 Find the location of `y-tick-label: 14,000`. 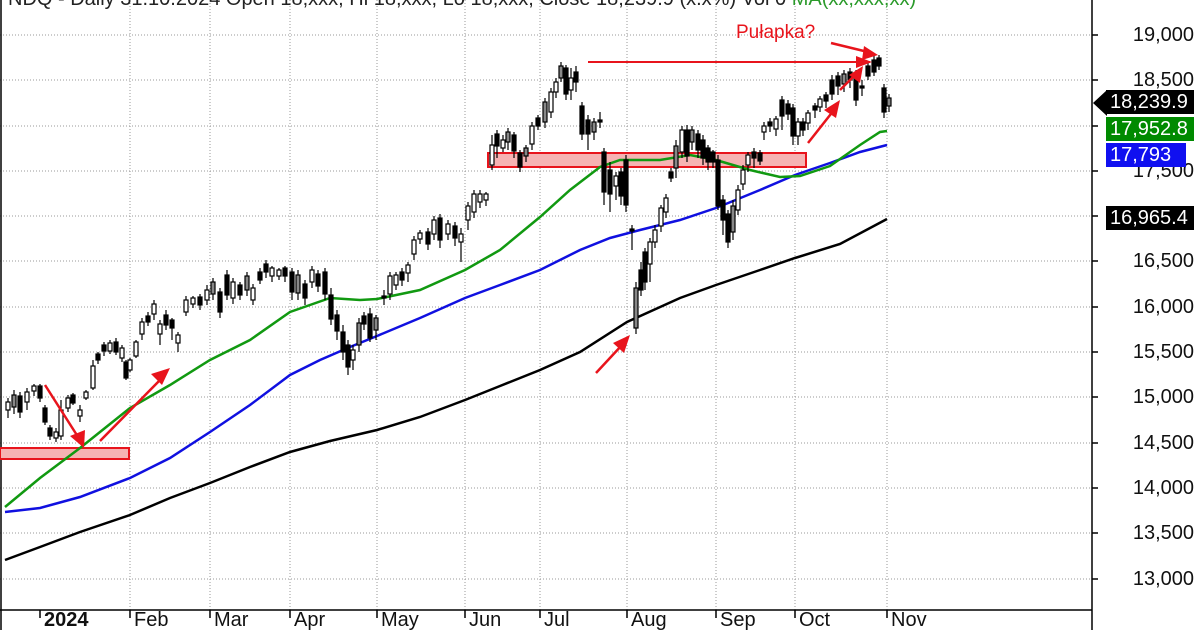

y-tick-label: 14,000 is located at coordinates (1163, 488).